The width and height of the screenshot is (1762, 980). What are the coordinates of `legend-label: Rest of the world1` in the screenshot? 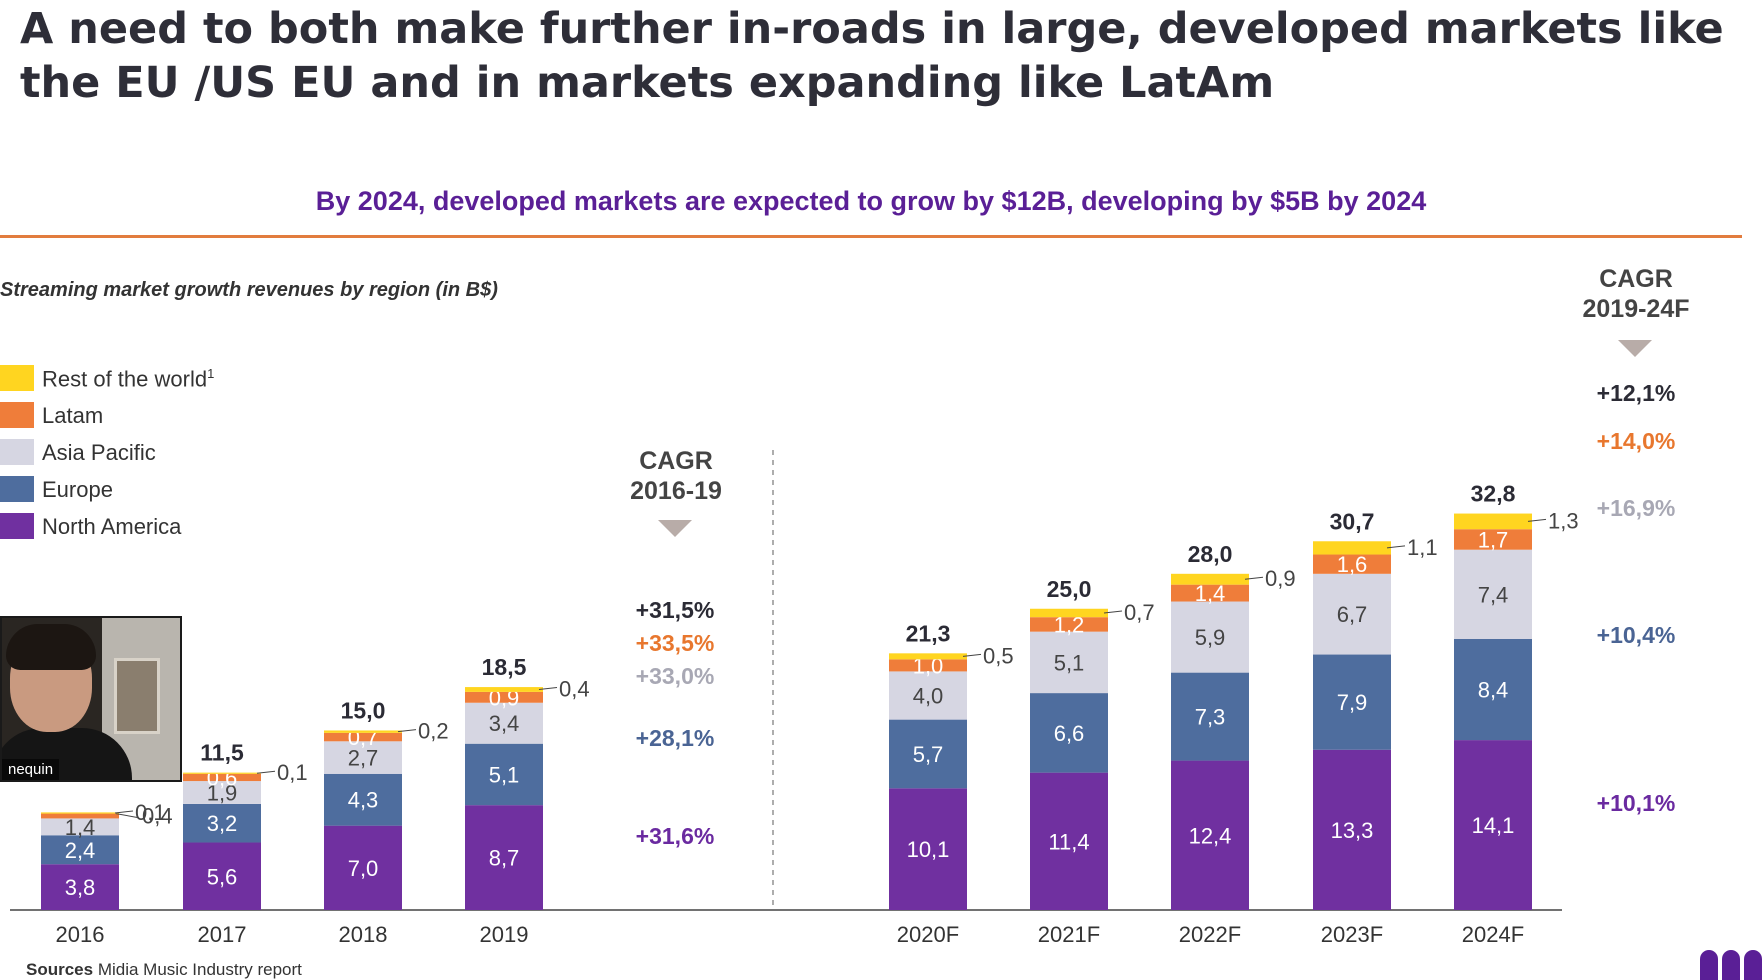 It's located at (128, 379).